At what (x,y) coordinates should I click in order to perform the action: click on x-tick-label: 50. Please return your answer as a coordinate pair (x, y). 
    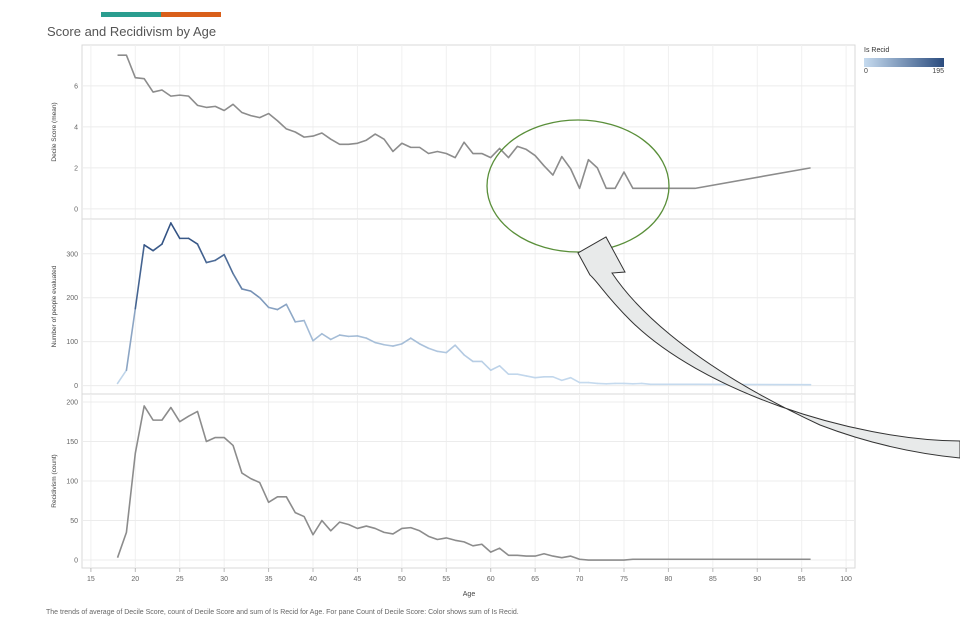
    Looking at the image, I should click on (402, 579).